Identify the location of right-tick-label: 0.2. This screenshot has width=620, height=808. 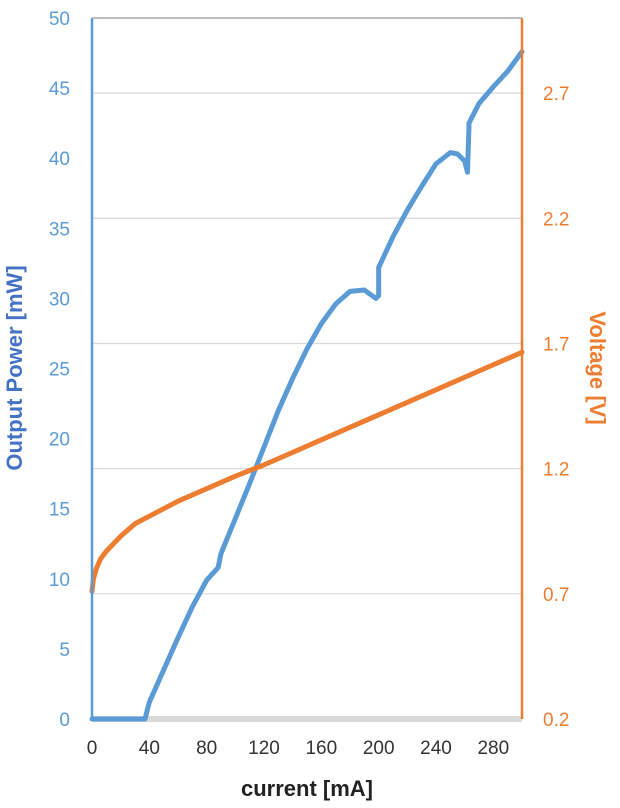
(556, 720).